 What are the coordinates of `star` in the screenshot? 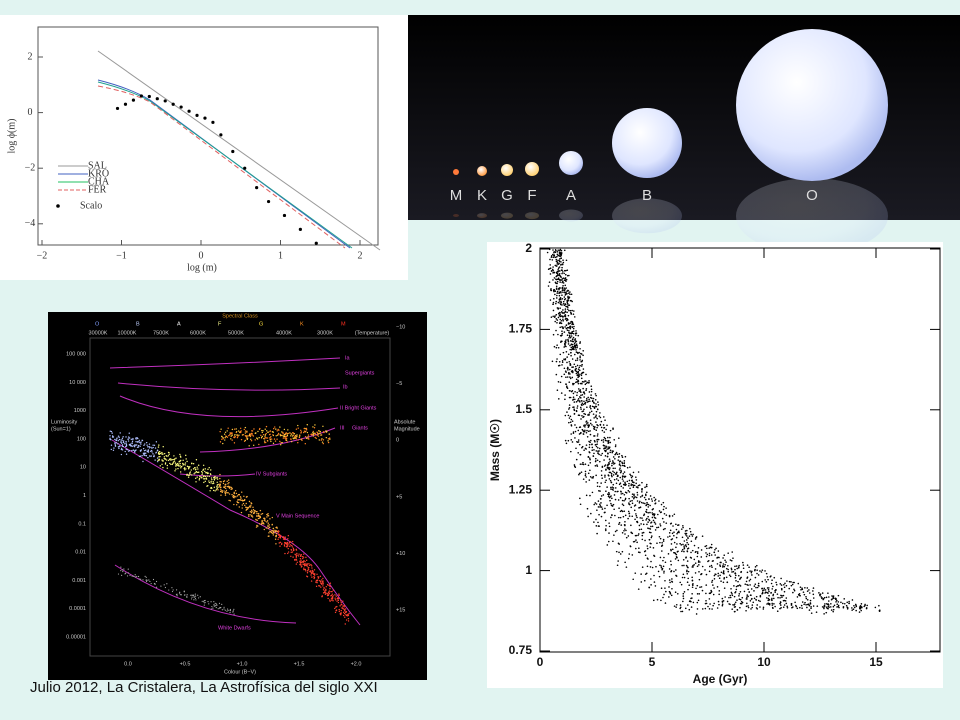 It's located at (647, 143).